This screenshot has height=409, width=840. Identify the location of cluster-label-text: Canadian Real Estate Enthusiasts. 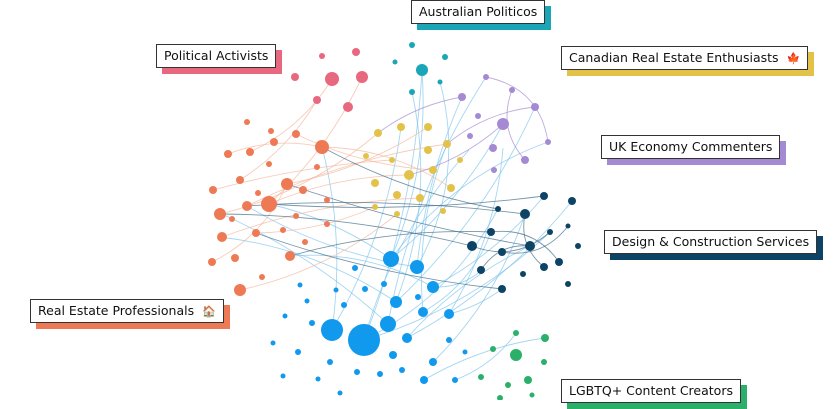
(674, 57).